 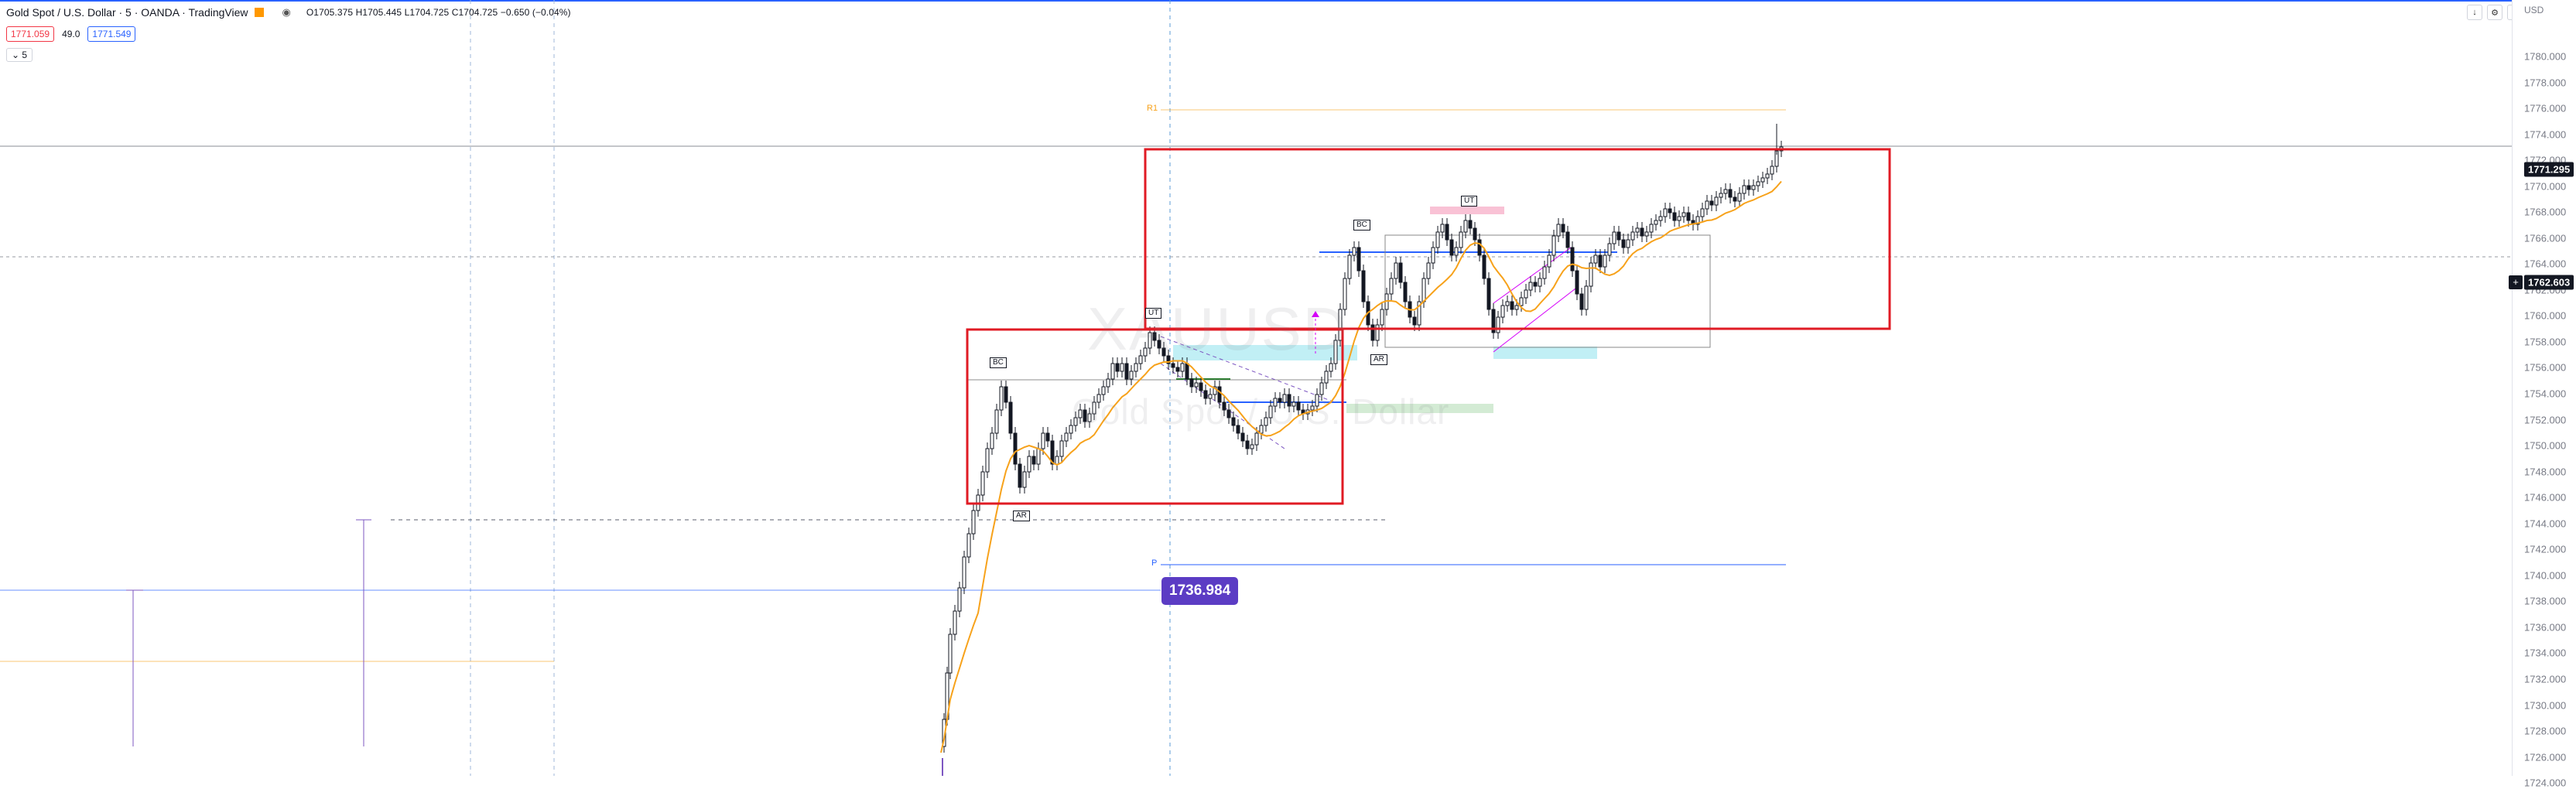 I want to click on indicator-toggle: ⌄ 5, so click(x=20, y=55).